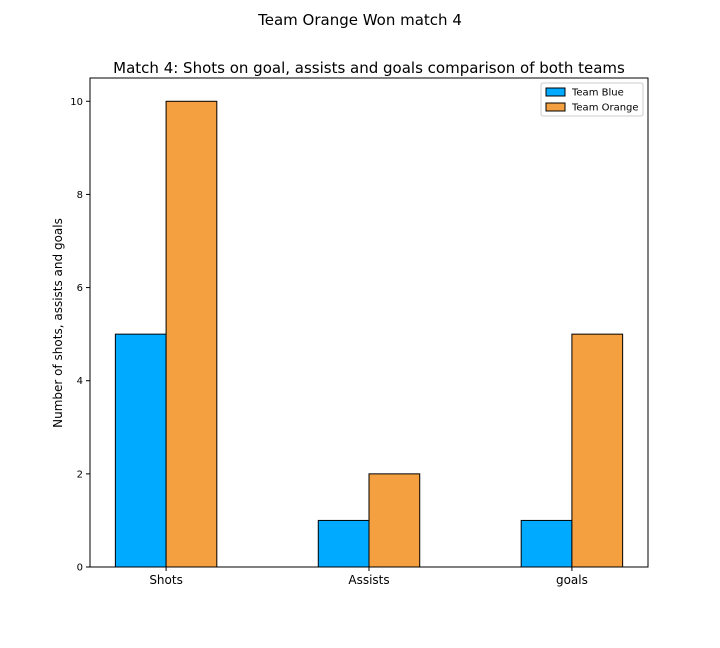 The image size is (720, 648). What do you see at coordinates (80, 335) in the screenshot?
I see `y-ticks-group: 0 2 4 6 8 10` at bounding box center [80, 335].